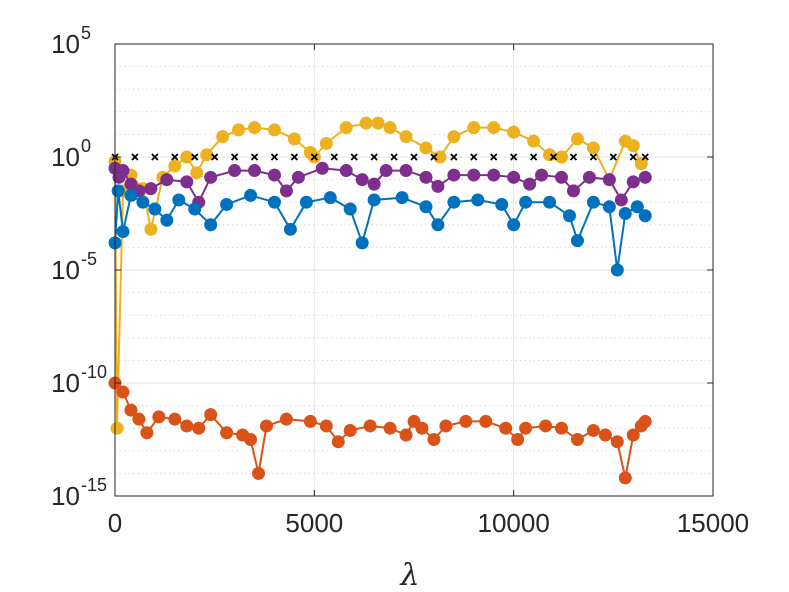 The image size is (789, 592). What do you see at coordinates (94, 485) in the screenshot?
I see `y-tick-exponent: -15` at bounding box center [94, 485].